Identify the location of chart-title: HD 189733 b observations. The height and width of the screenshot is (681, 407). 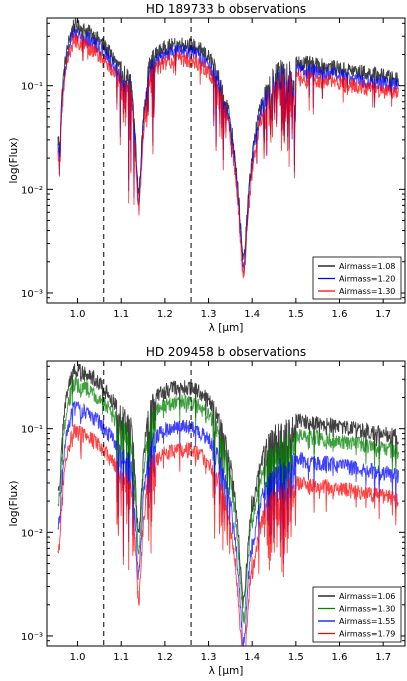
(226, 9).